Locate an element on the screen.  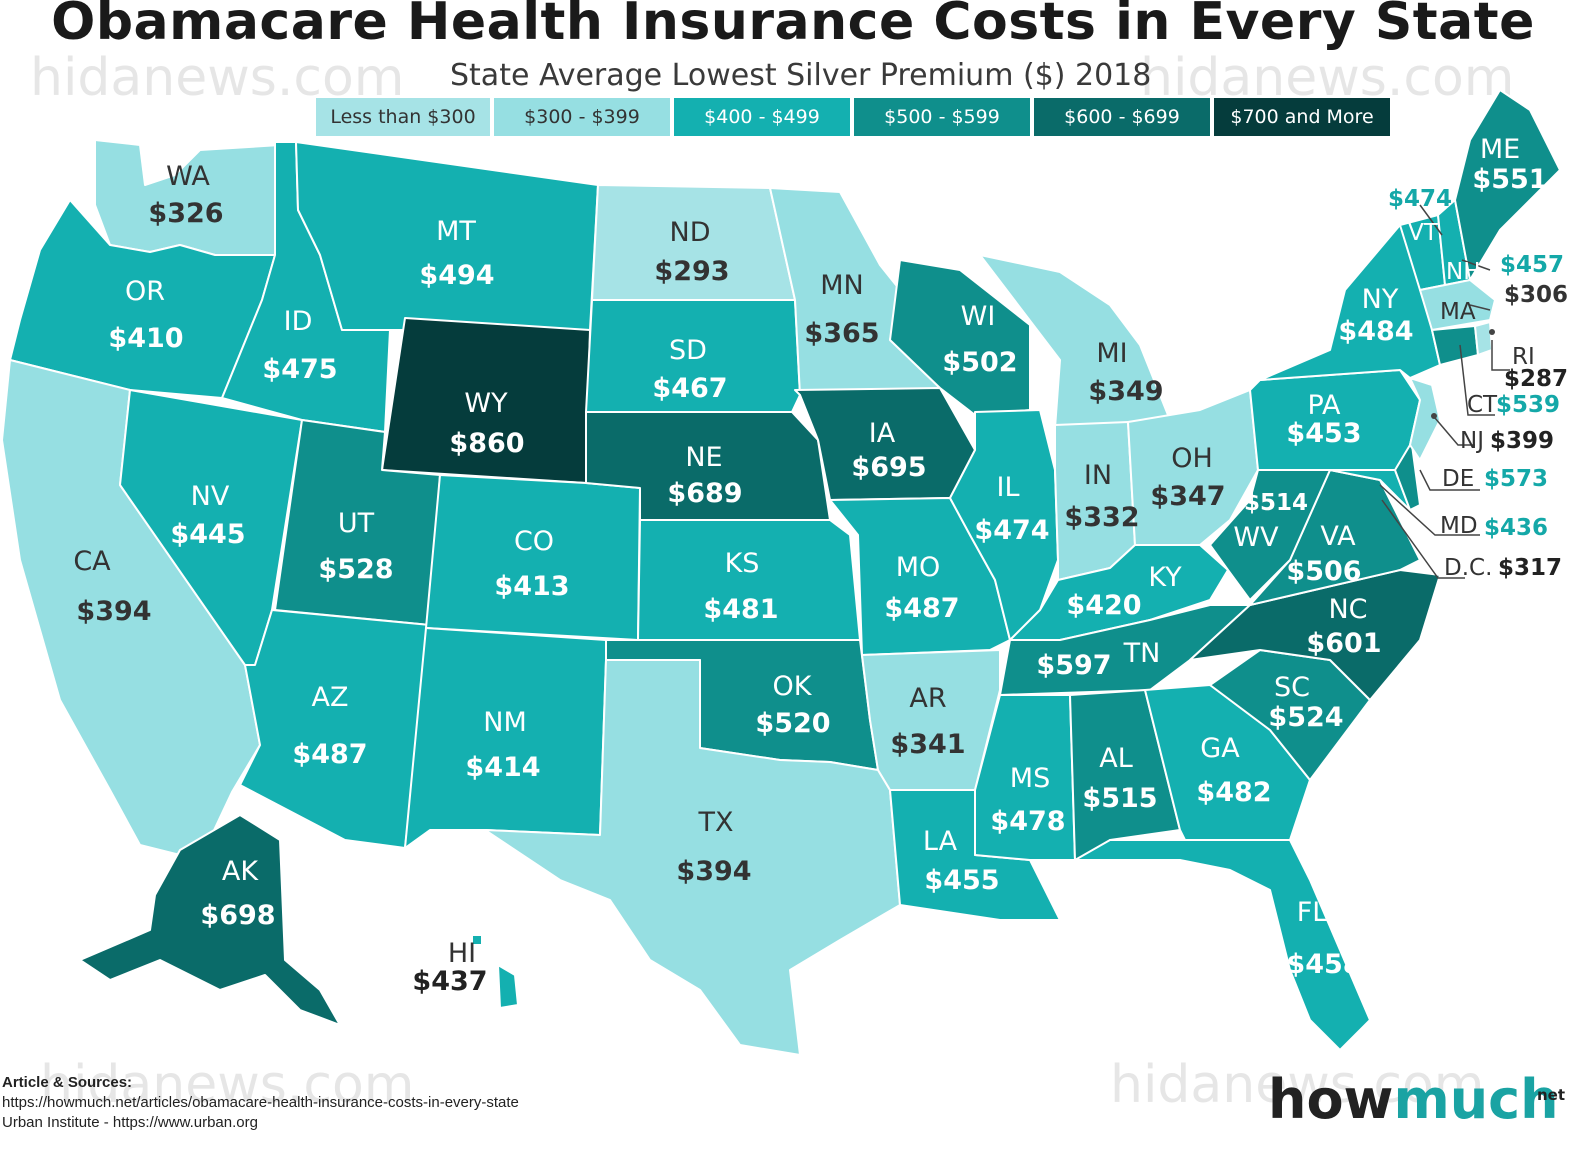
callout-price: $306 is located at coordinates (1536, 295).